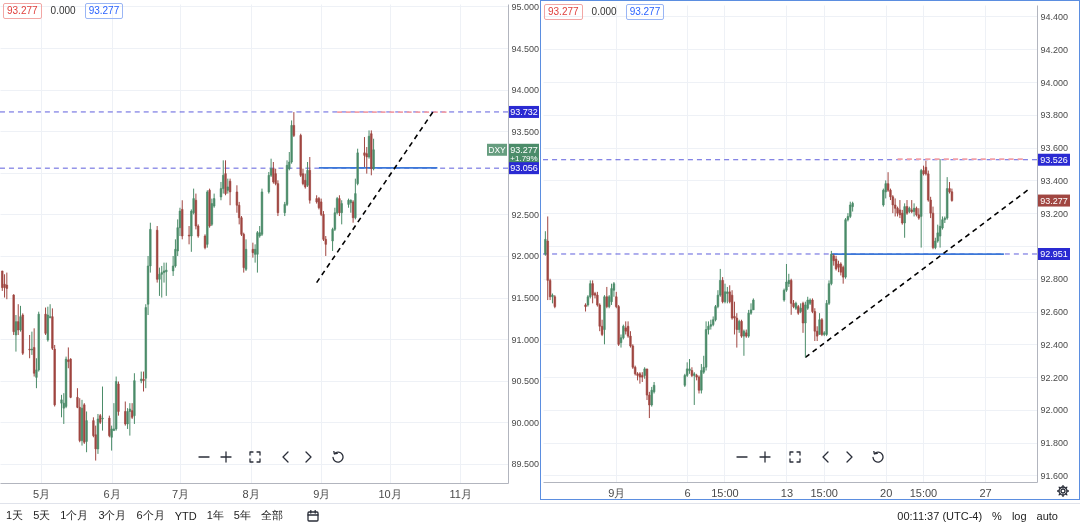 The height and width of the screenshot is (526, 1080). Describe the element at coordinates (1019, 515) in the screenshot. I see `text: log` at that location.